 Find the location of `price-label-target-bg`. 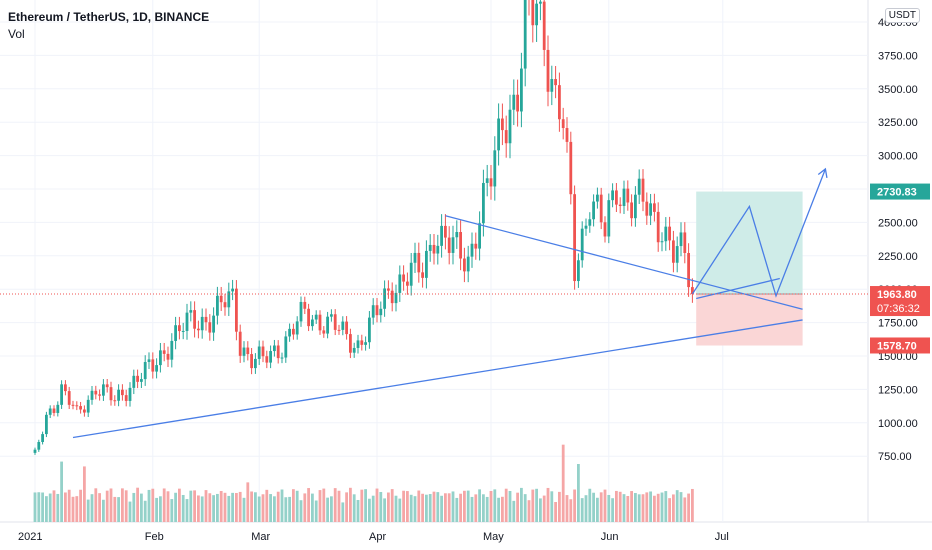

price-label-target-bg is located at coordinates (900, 191).